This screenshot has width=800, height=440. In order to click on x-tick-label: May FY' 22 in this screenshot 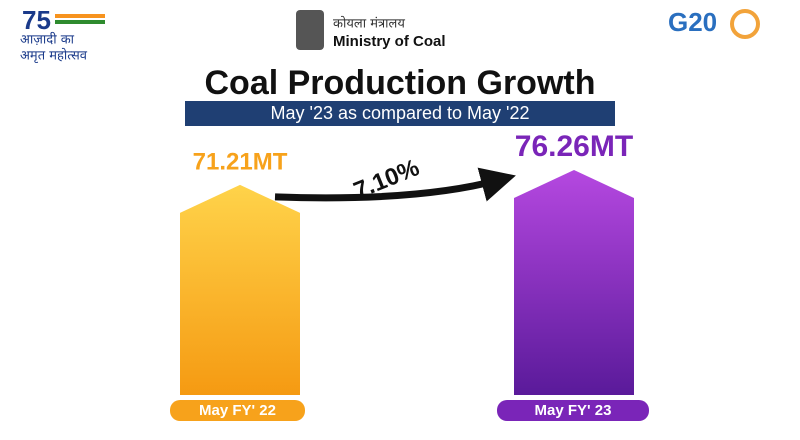, I will do `click(237, 410)`.